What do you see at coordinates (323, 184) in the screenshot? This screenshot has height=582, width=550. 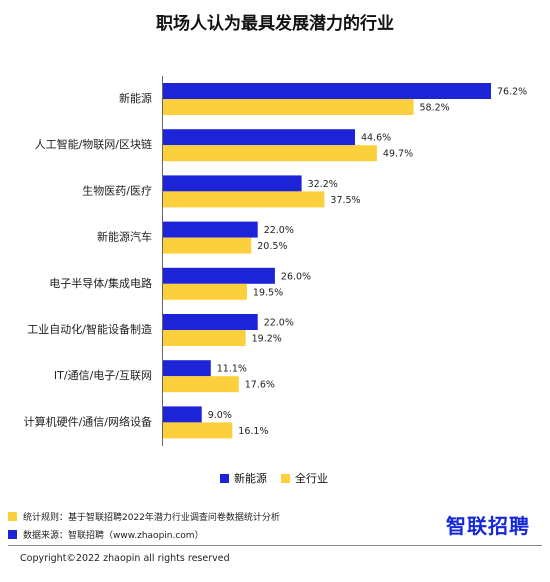 I see `value-label: 32.2%` at bounding box center [323, 184].